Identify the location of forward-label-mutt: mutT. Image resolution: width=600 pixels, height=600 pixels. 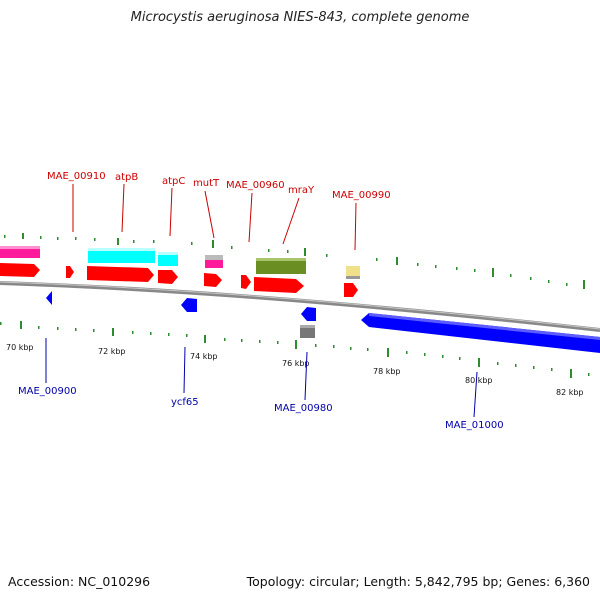
(206, 183).